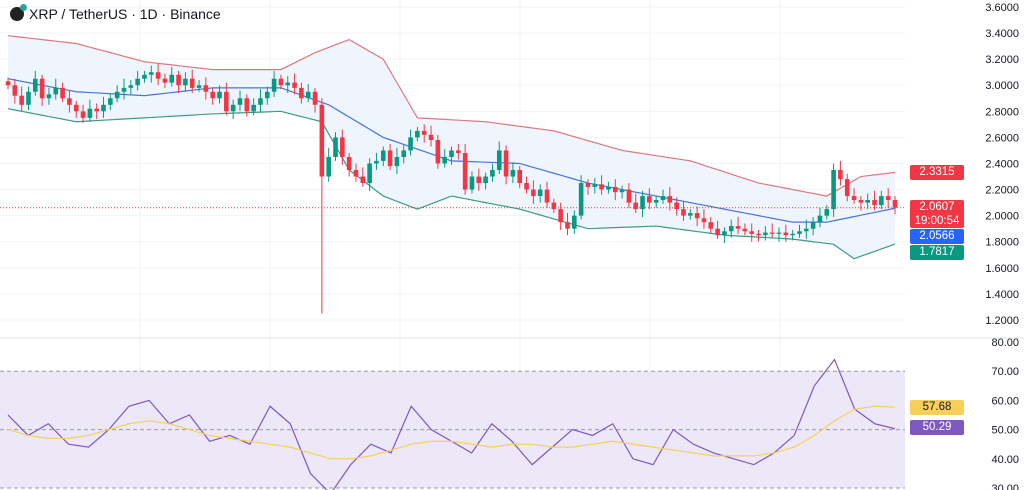 This screenshot has height=490, width=1024. What do you see at coordinates (1002, 34) in the screenshot?
I see `price-tick-label: 3.4000` at bounding box center [1002, 34].